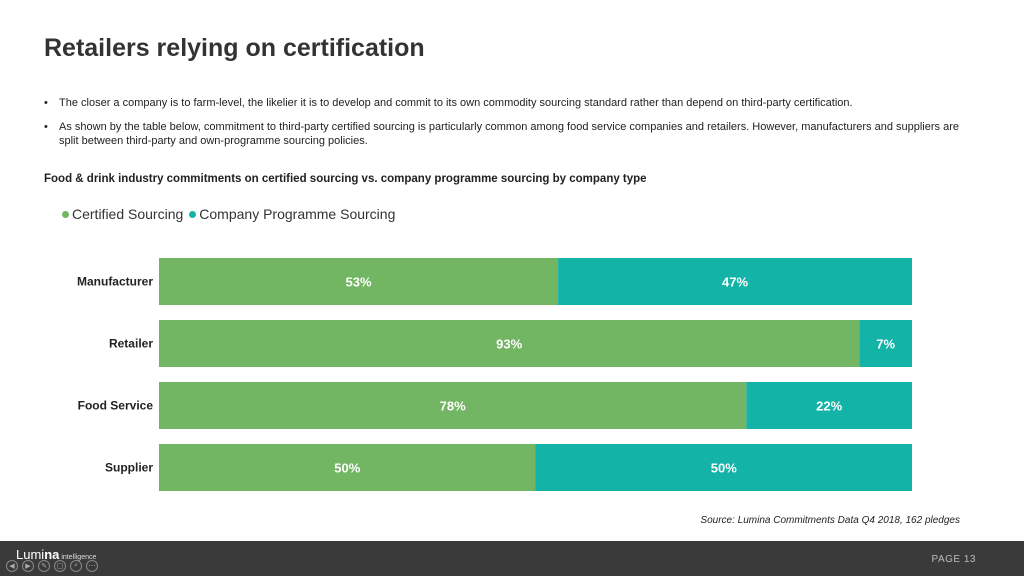 The height and width of the screenshot is (576, 1024). What do you see at coordinates (44, 566) in the screenshot?
I see `pen-icon: ✎` at bounding box center [44, 566].